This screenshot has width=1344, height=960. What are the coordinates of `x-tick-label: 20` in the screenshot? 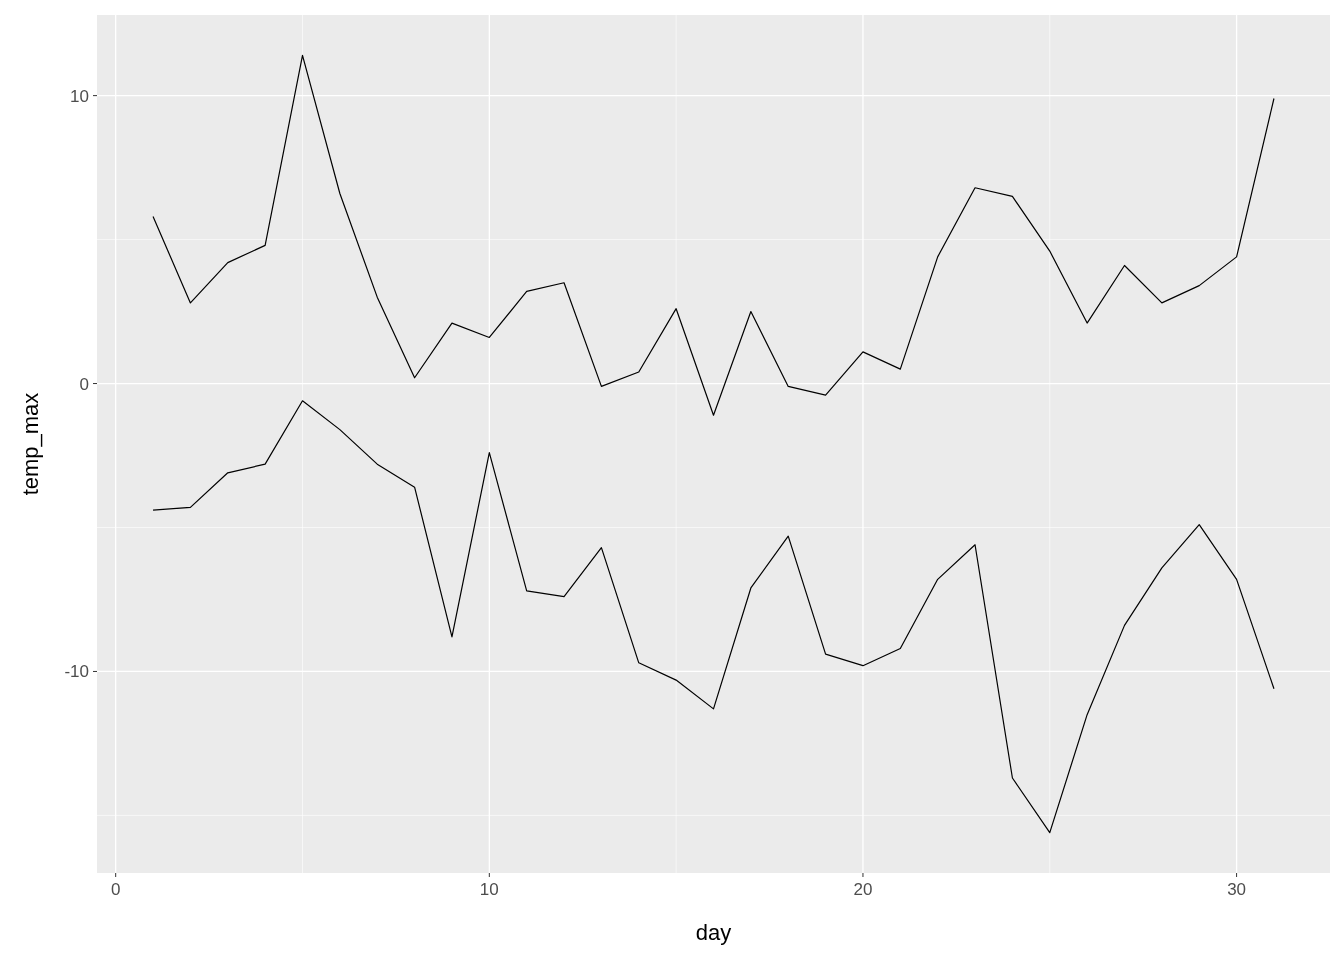 It's located at (863, 889).